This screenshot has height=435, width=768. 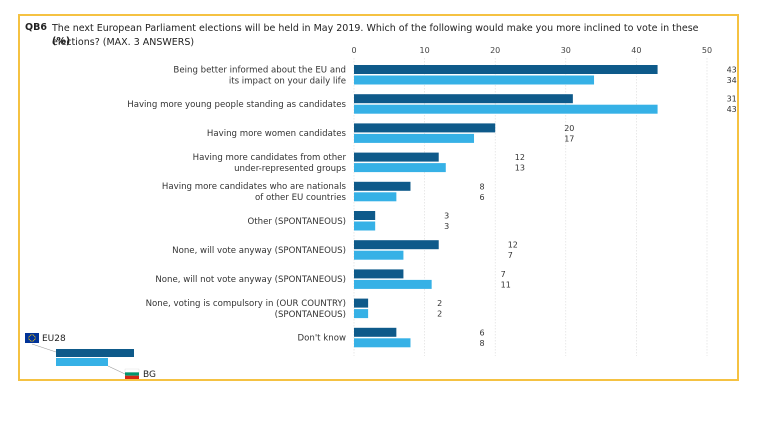 What do you see at coordinates (481, 186) in the screenshot?
I see `value-label-eu28: 8` at bounding box center [481, 186].